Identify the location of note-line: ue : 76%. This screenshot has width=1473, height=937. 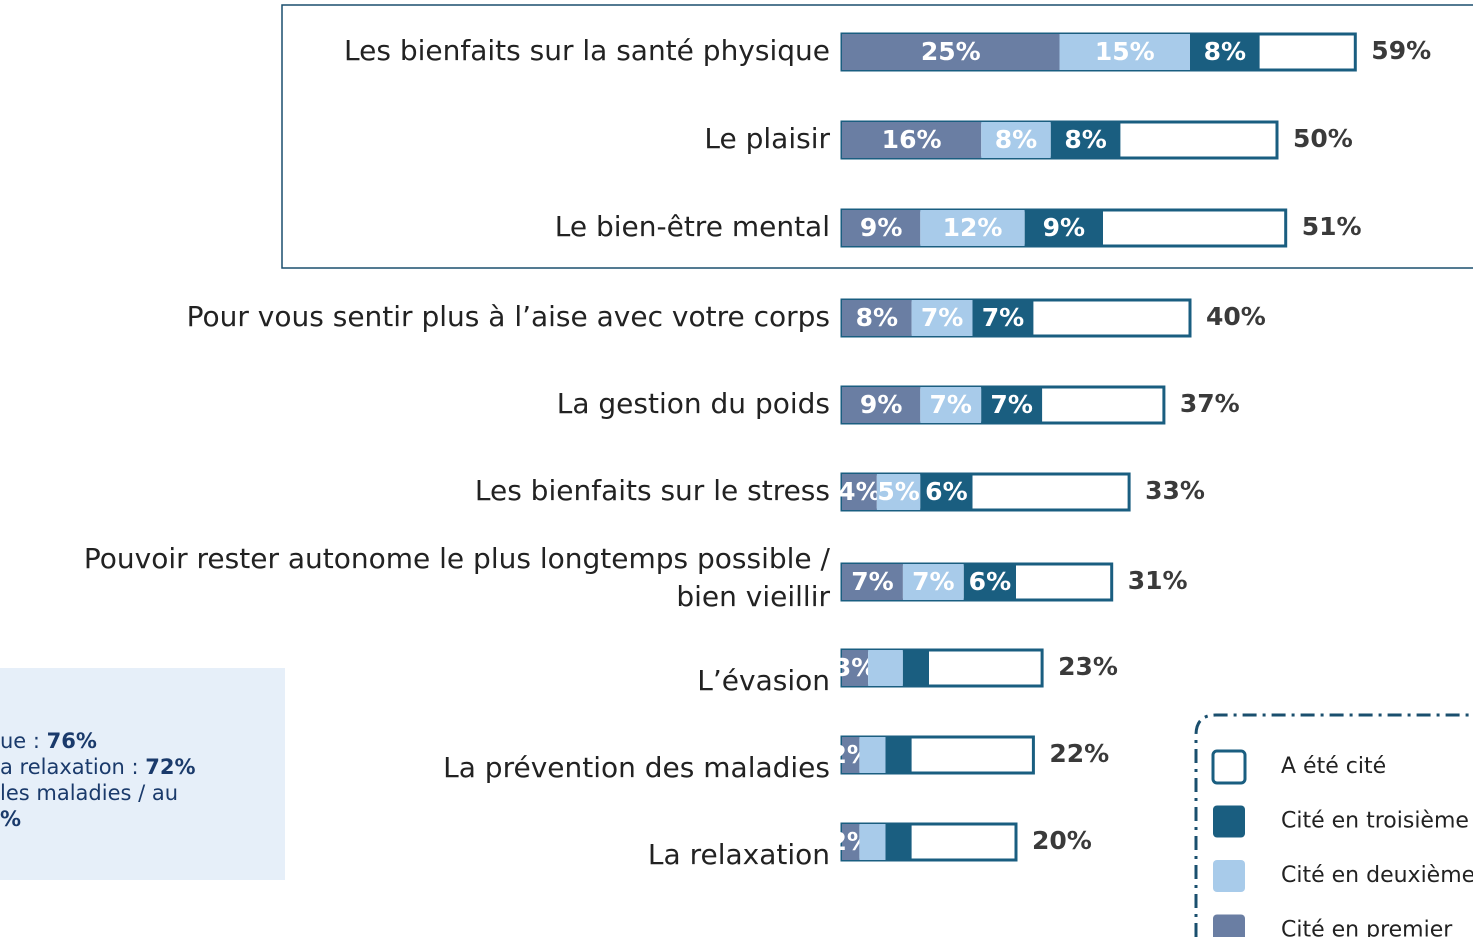
(48, 741).